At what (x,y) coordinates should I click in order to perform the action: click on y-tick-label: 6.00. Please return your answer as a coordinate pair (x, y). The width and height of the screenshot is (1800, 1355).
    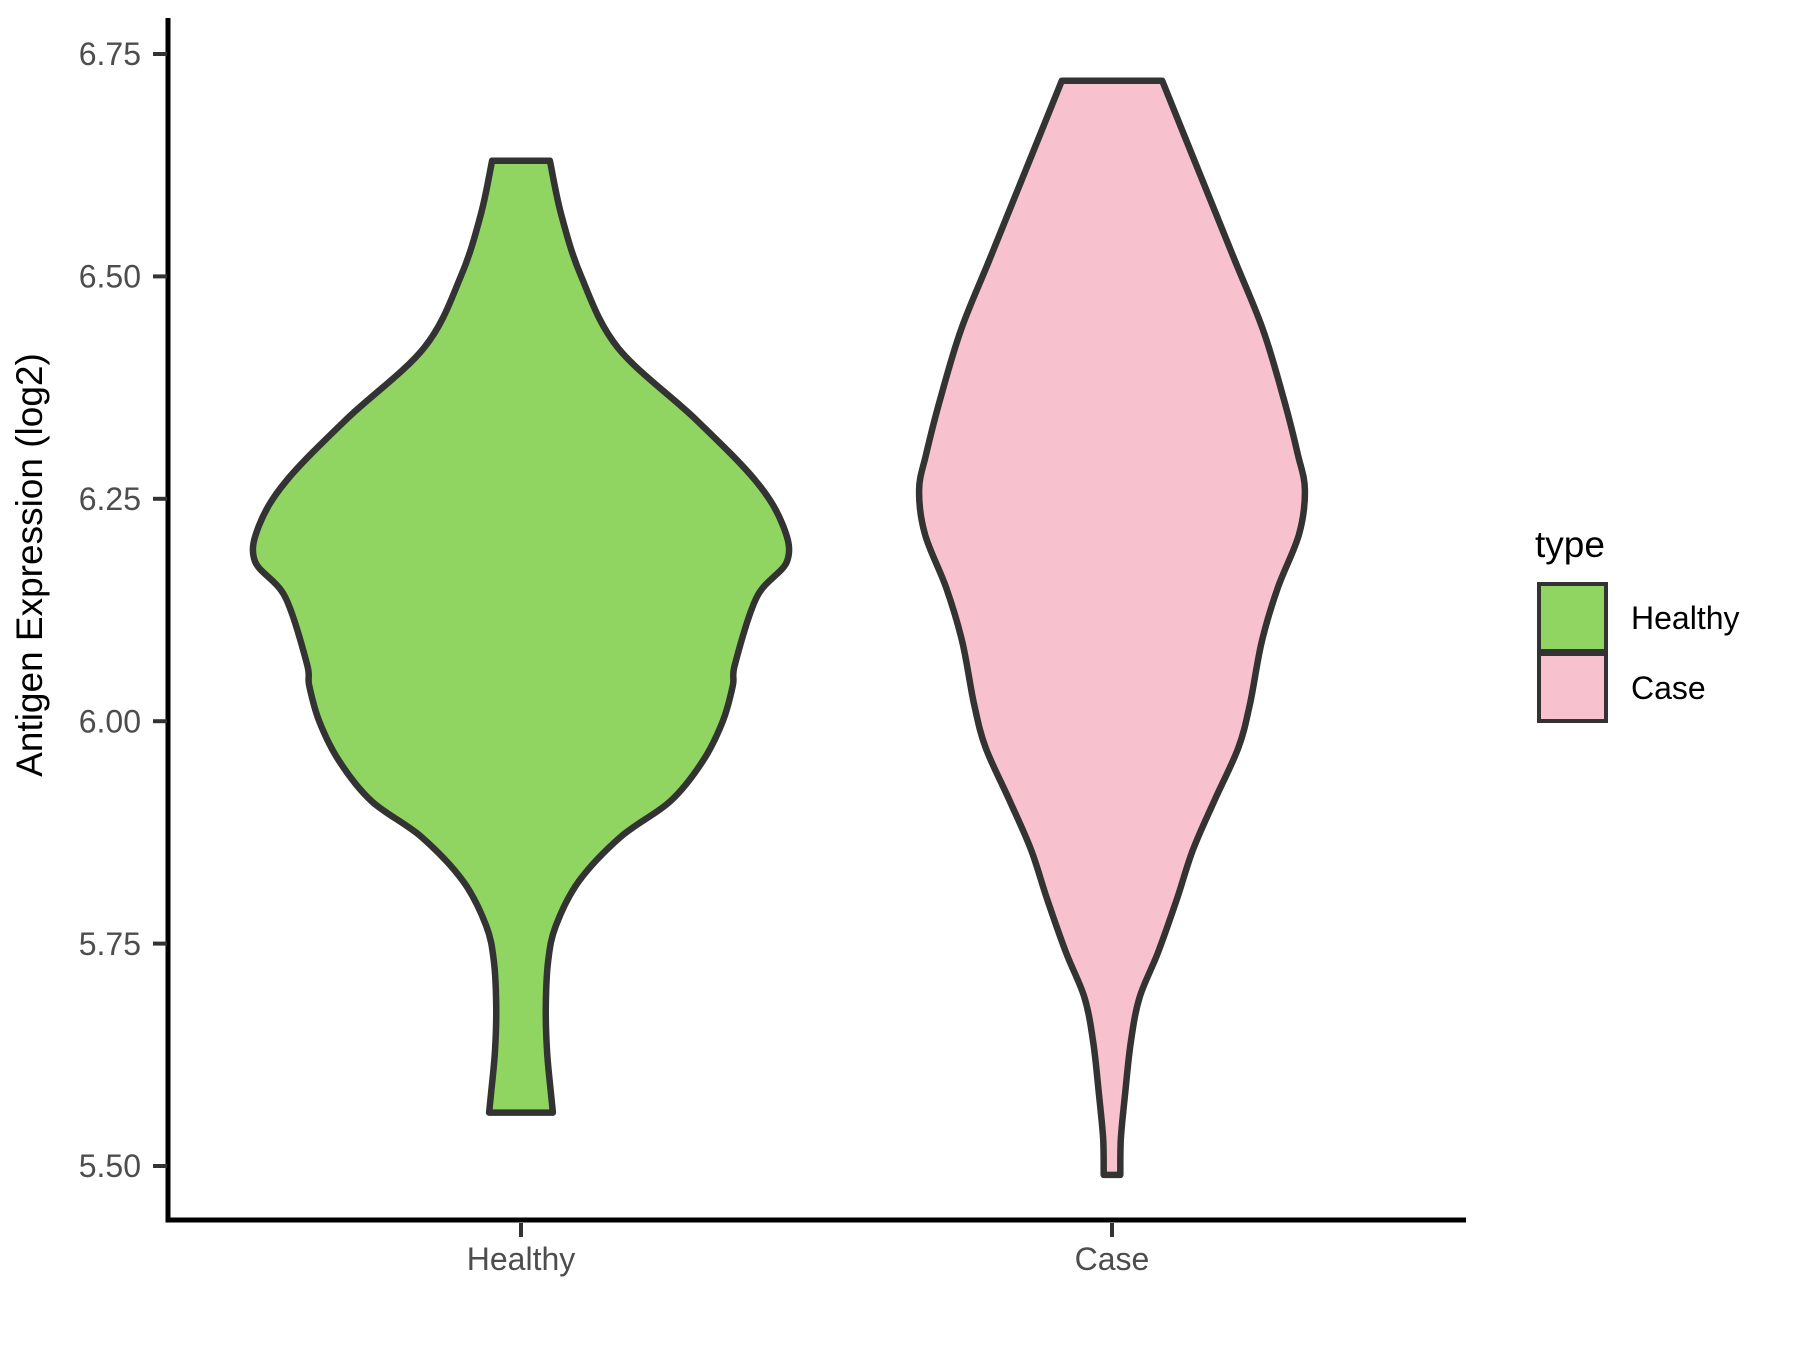
    Looking at the image, I should click on (110, 721).